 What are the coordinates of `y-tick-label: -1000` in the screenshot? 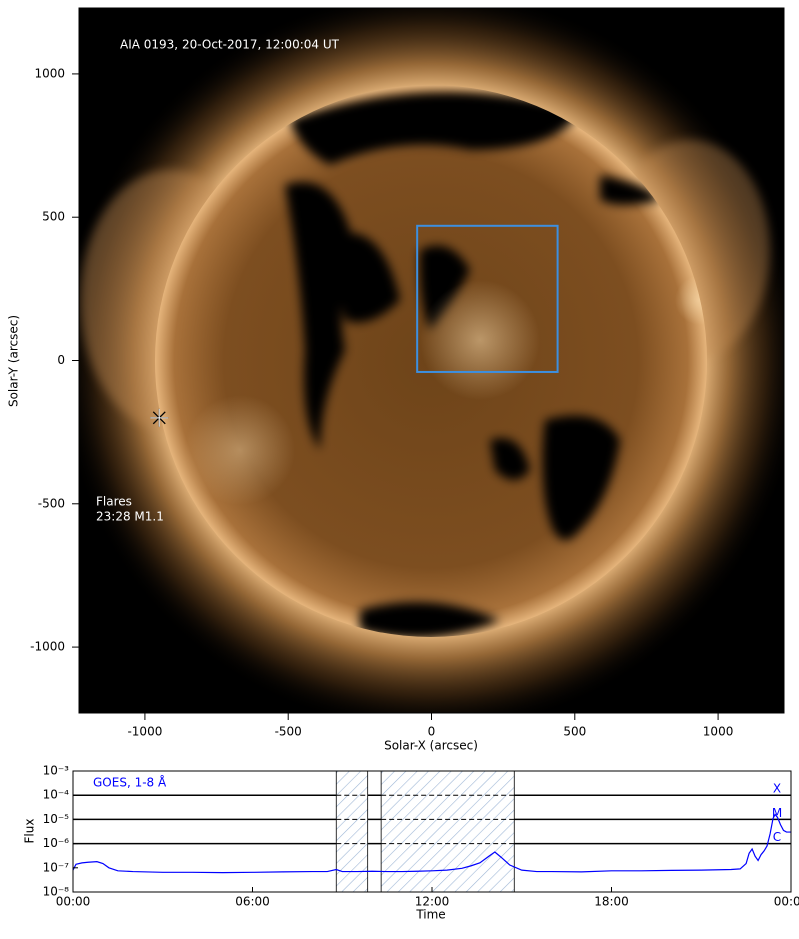 It's located at (47, 647).